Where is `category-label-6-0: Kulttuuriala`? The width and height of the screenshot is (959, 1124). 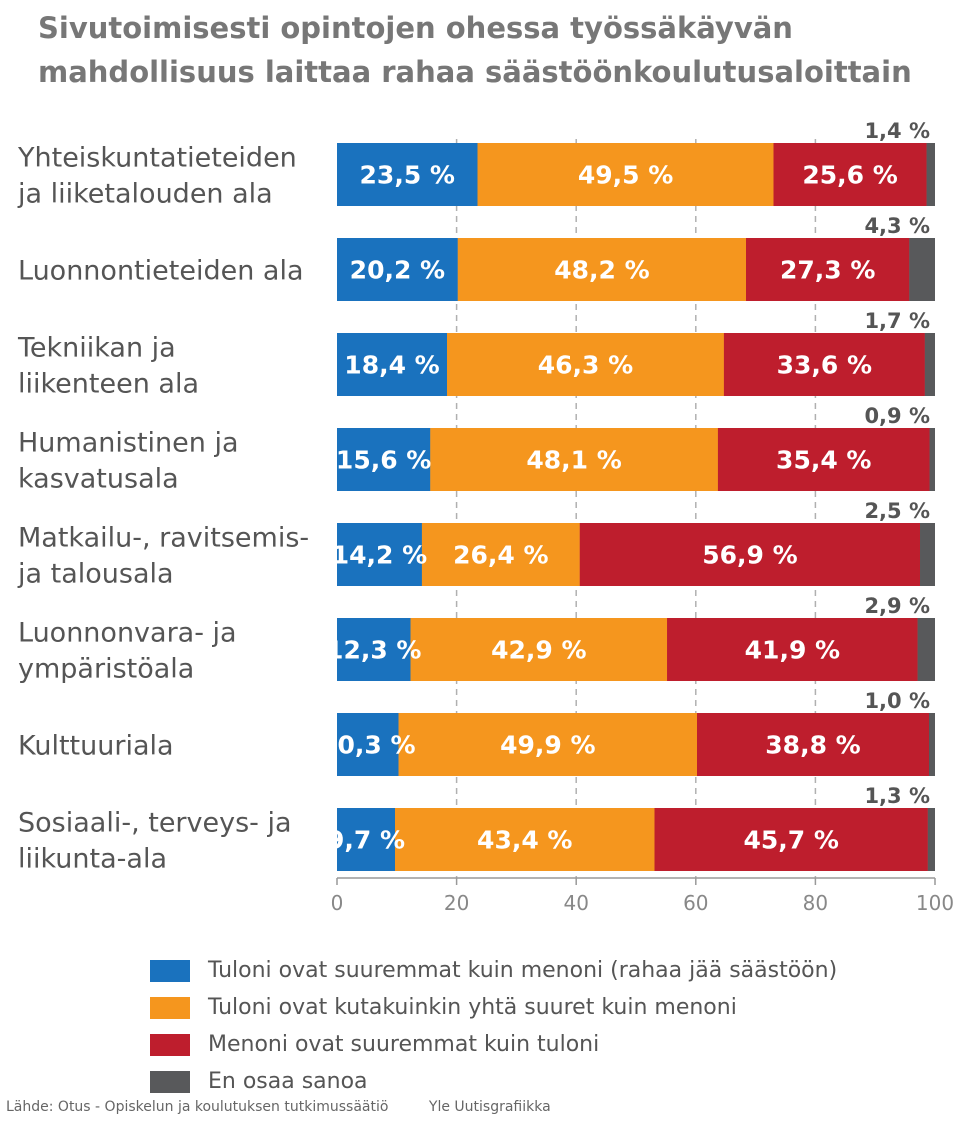 category-label-6-0: Kulttuuriala is located at coordinates (96, 746).